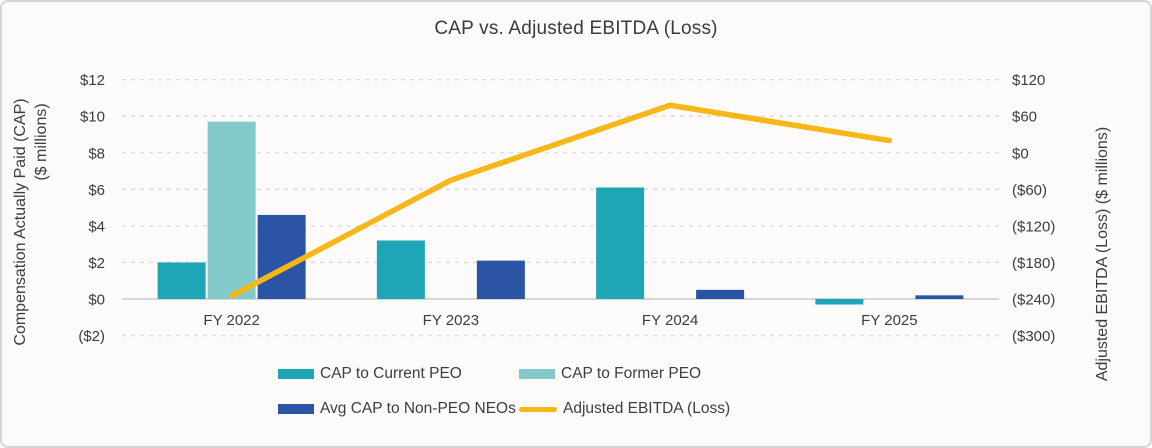 This screenshot has width=1152, height=448. I want to click on left-axis-title: Compensation Actually Paid (CAP), so click(20, 221).